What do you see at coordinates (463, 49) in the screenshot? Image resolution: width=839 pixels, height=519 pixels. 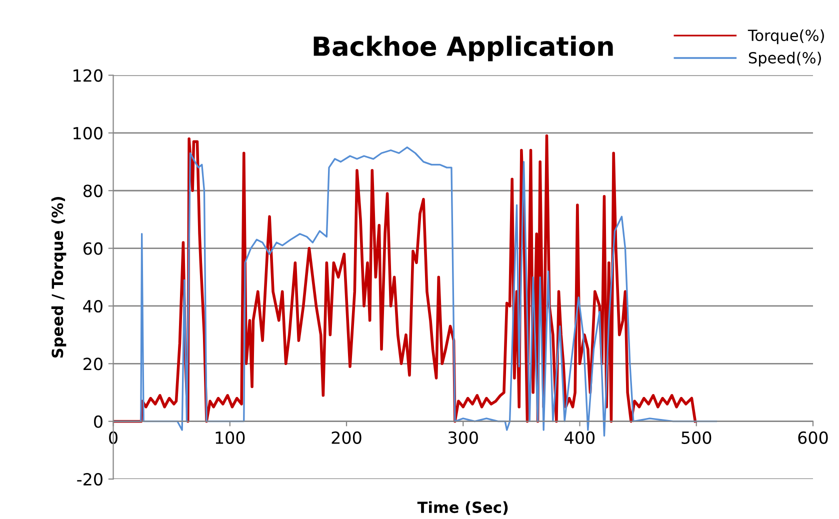 I see `chart-title: Backhoe Application` at bounding box center [463, 49].